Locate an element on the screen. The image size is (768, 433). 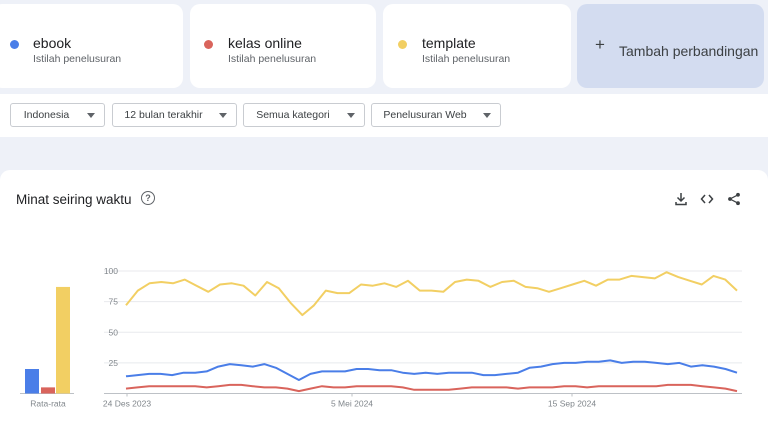
filter-search-type-dropdown: Penelusuran Web is located at coordinates (436, 115).